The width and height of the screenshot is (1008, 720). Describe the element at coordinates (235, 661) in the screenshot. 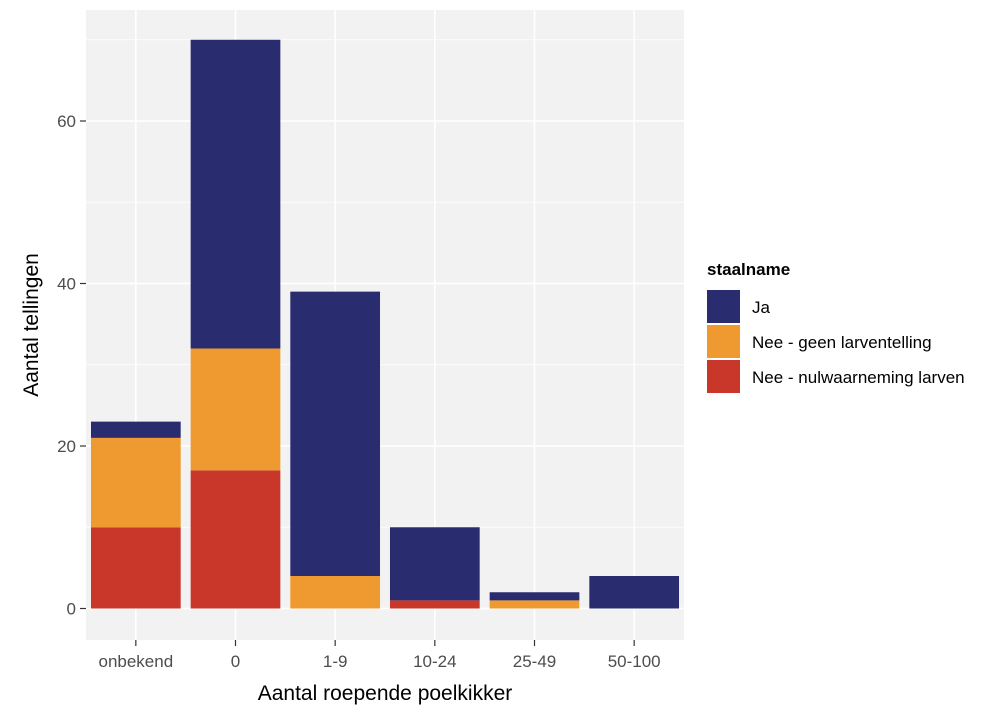

I see `x-tick-label: 0` at that location.